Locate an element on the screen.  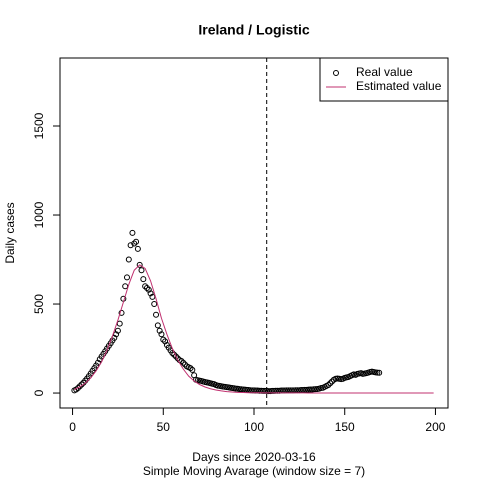
legend-label: Estimated value is located at coordinates (399, 86).